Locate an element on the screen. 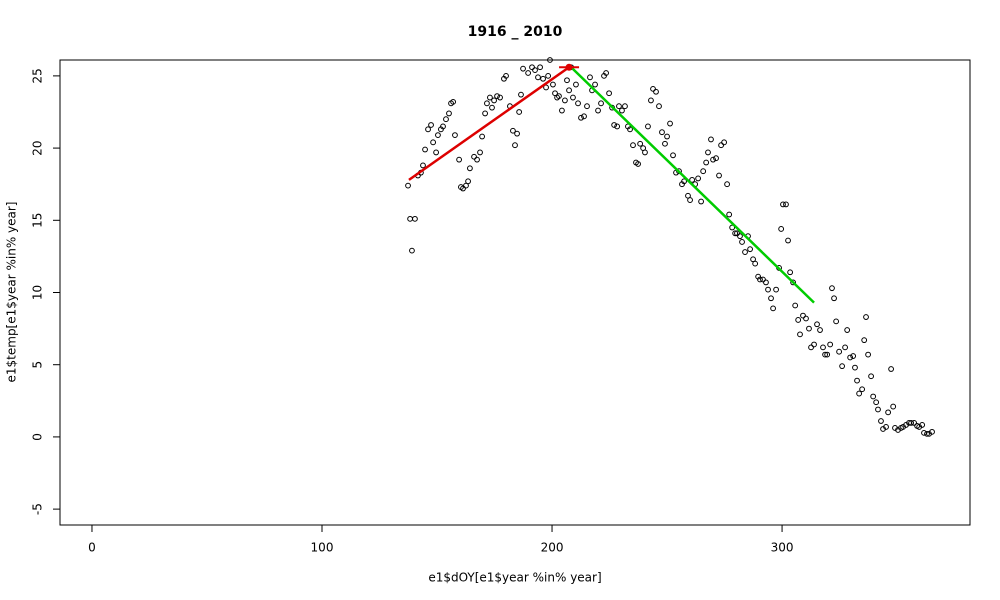  x-axis-label: e1$dOY[e1$year %in% year] is located at coordinates (514, 578).